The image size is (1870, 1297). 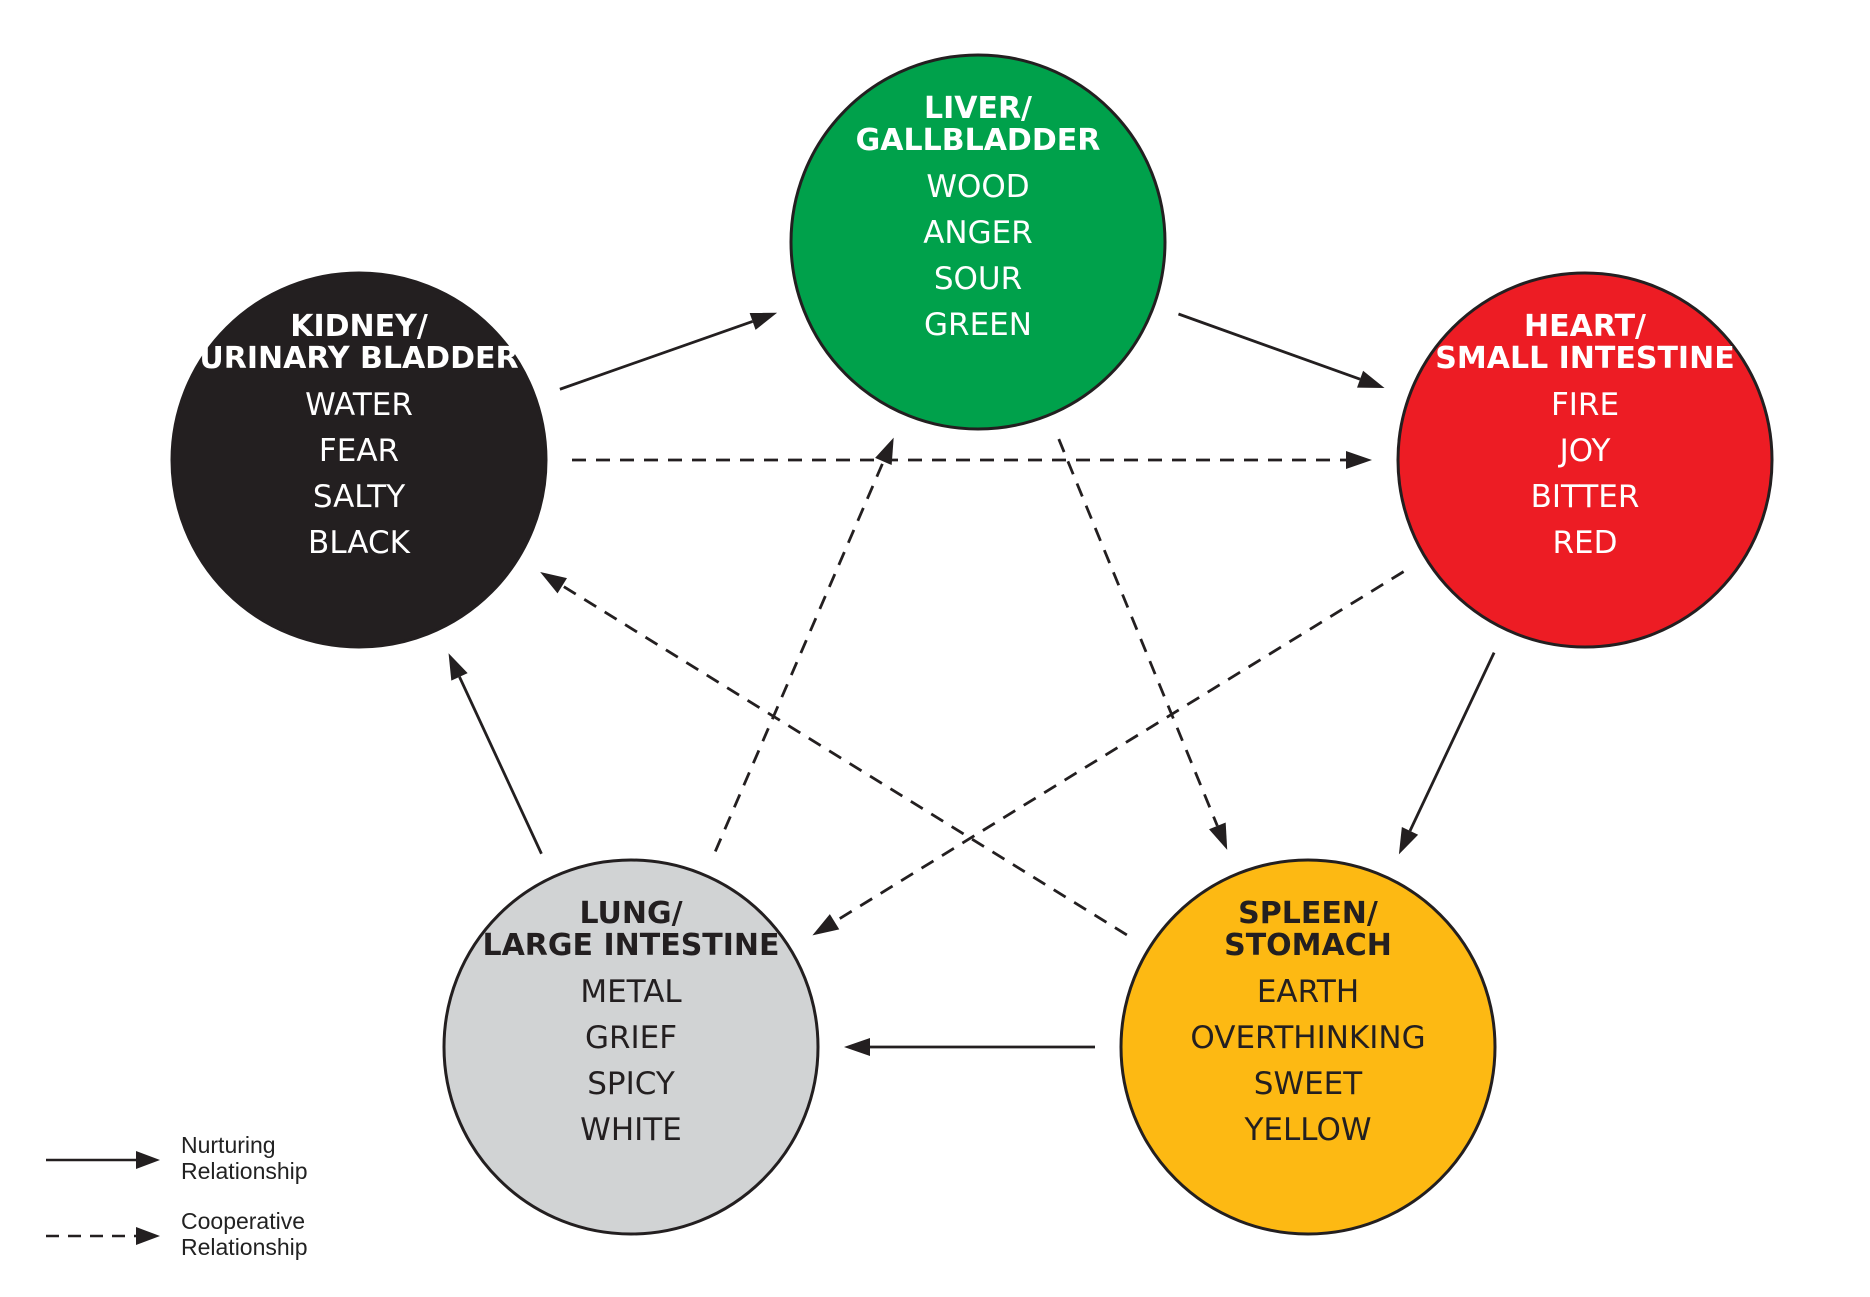 I want to click on liver-attribute-2: ANGER, so click(x=978, y=233).